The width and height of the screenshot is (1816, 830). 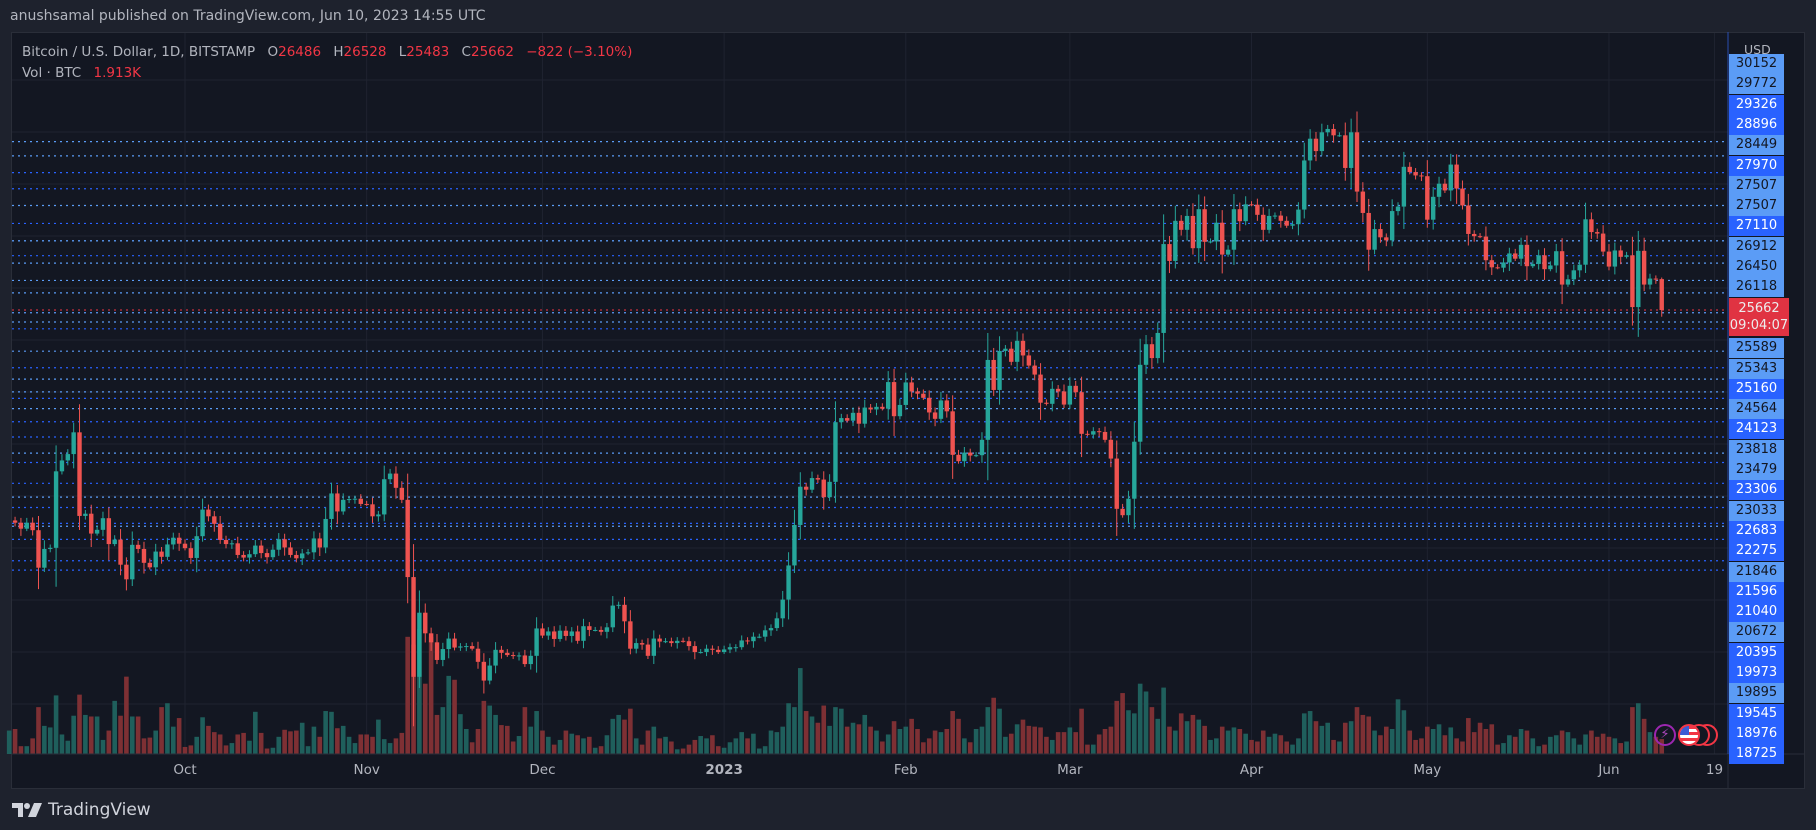 What do you see at coordinates (139, 52) in the screenshot?
I see `symbol-title: Bitcoin / U.S. Dollar, 1D, BITSTAMP` at bounding box center [139, 52].